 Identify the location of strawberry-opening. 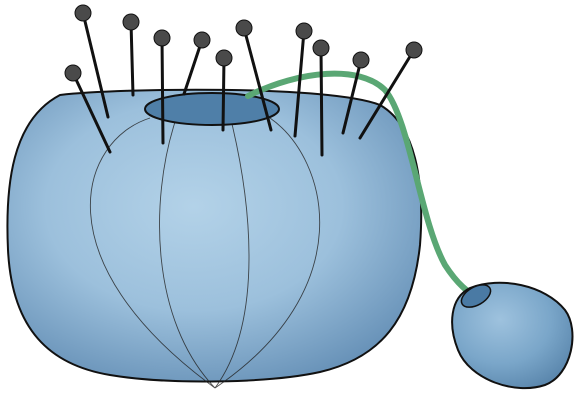
(476, 296).